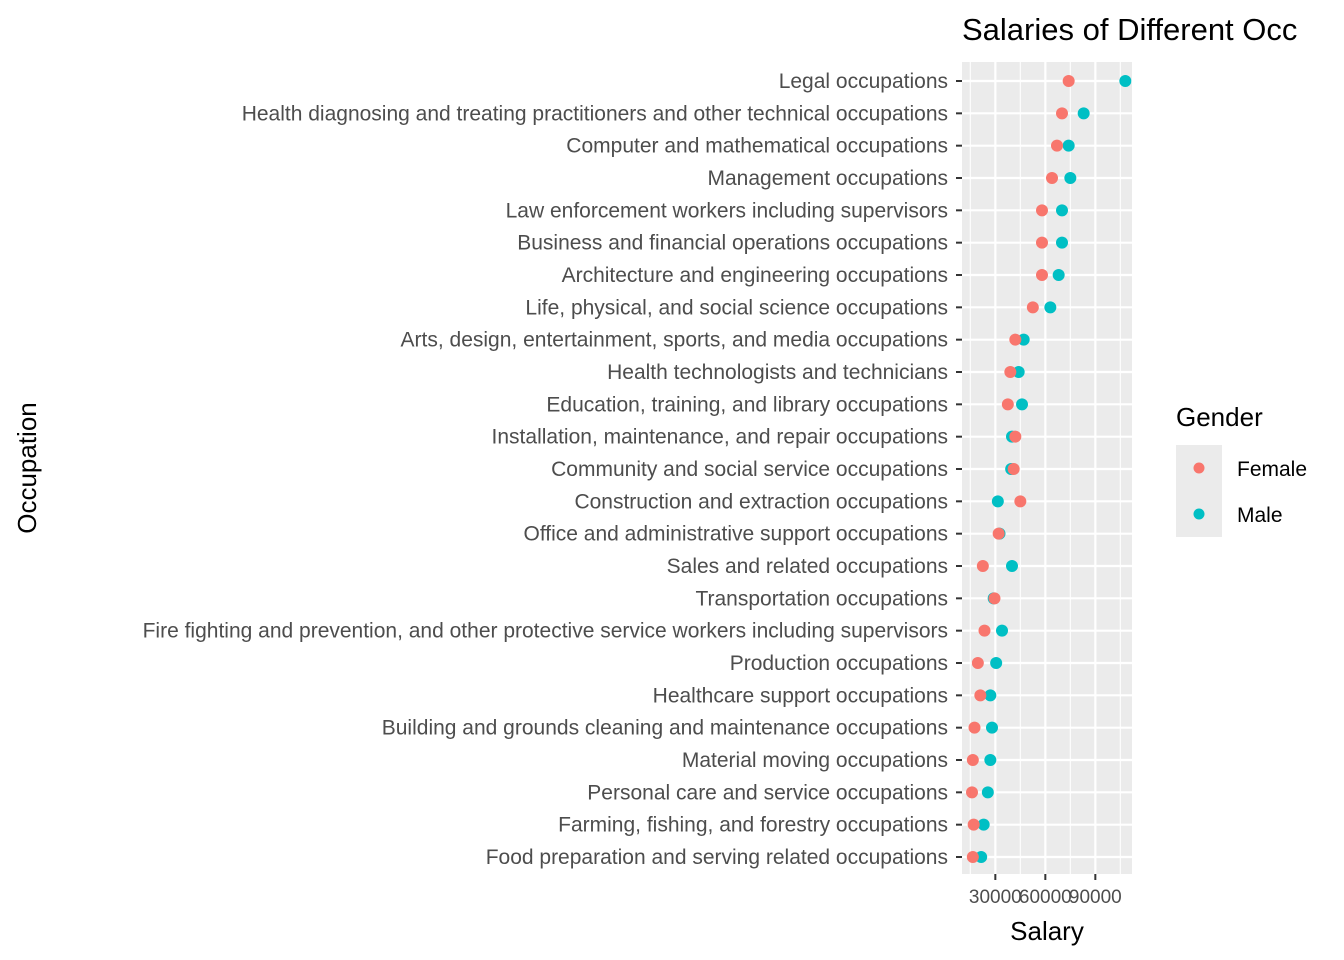 The height and width of the screenshot is (960, 1344). Describe the element at coordinates (767, 792) in the screenshot. I see `y-tick-label: Personal care and service occupations` at that location.